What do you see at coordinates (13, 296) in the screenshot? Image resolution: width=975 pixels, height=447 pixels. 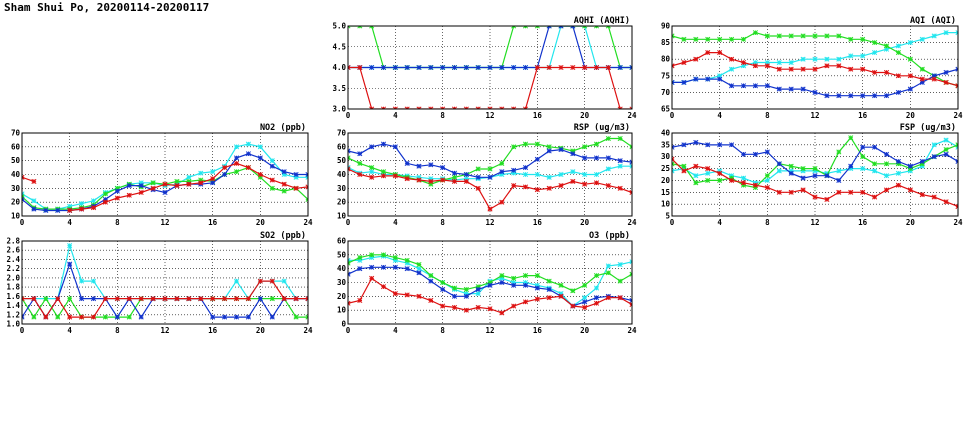 I see `y-tick-label: 1.6` at bounding box center [13, 296].